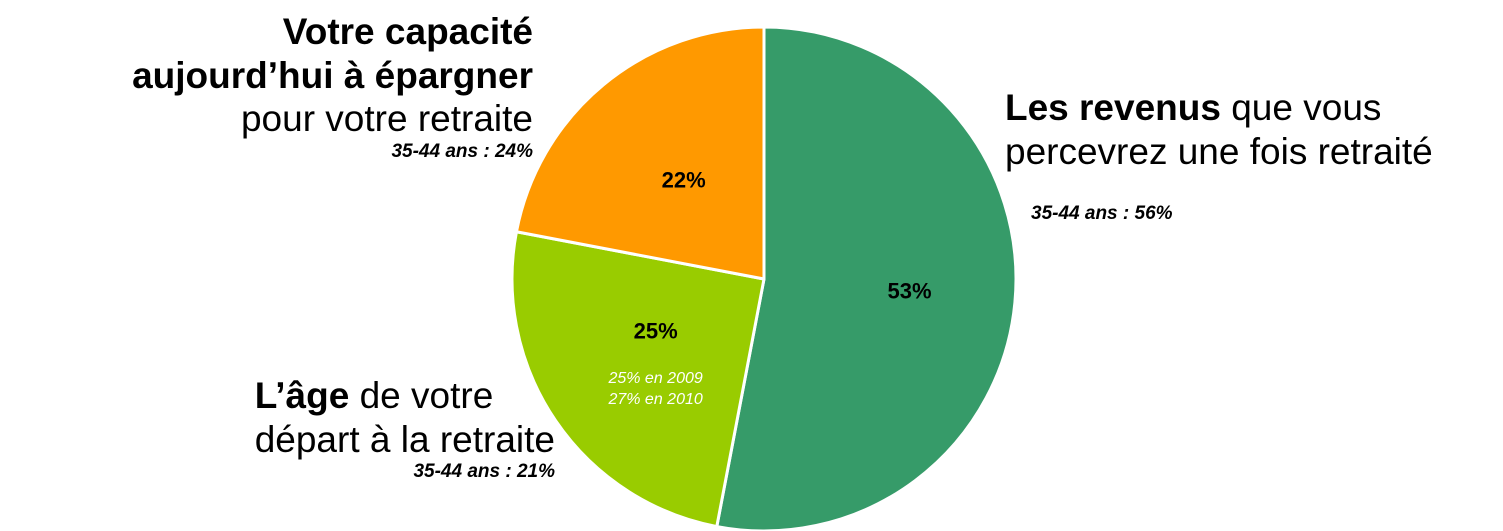  What do you see at coordinates (462, 151) in the screenshot?
I see `savings-sub-label: 35-44 ans : 24%` at bounding box center [462, 151].